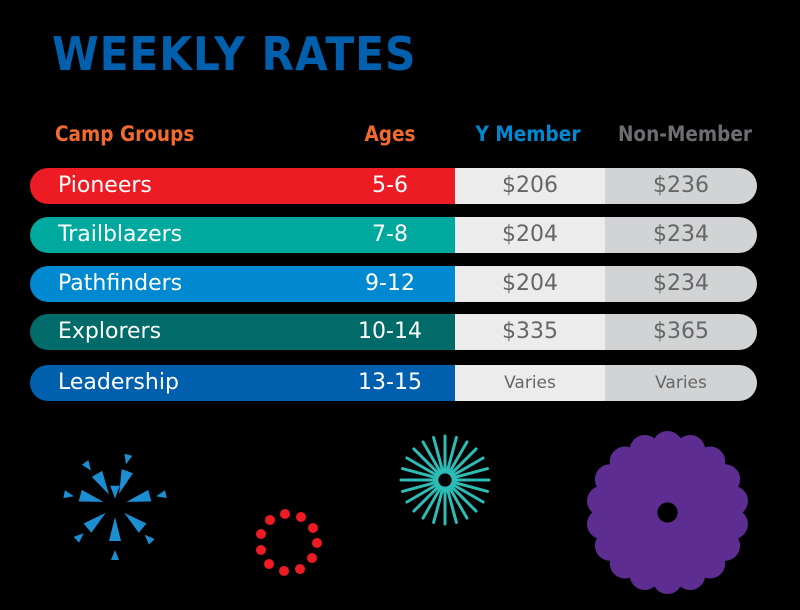  I want to click on firework-purple-icon, so click(667, 512).